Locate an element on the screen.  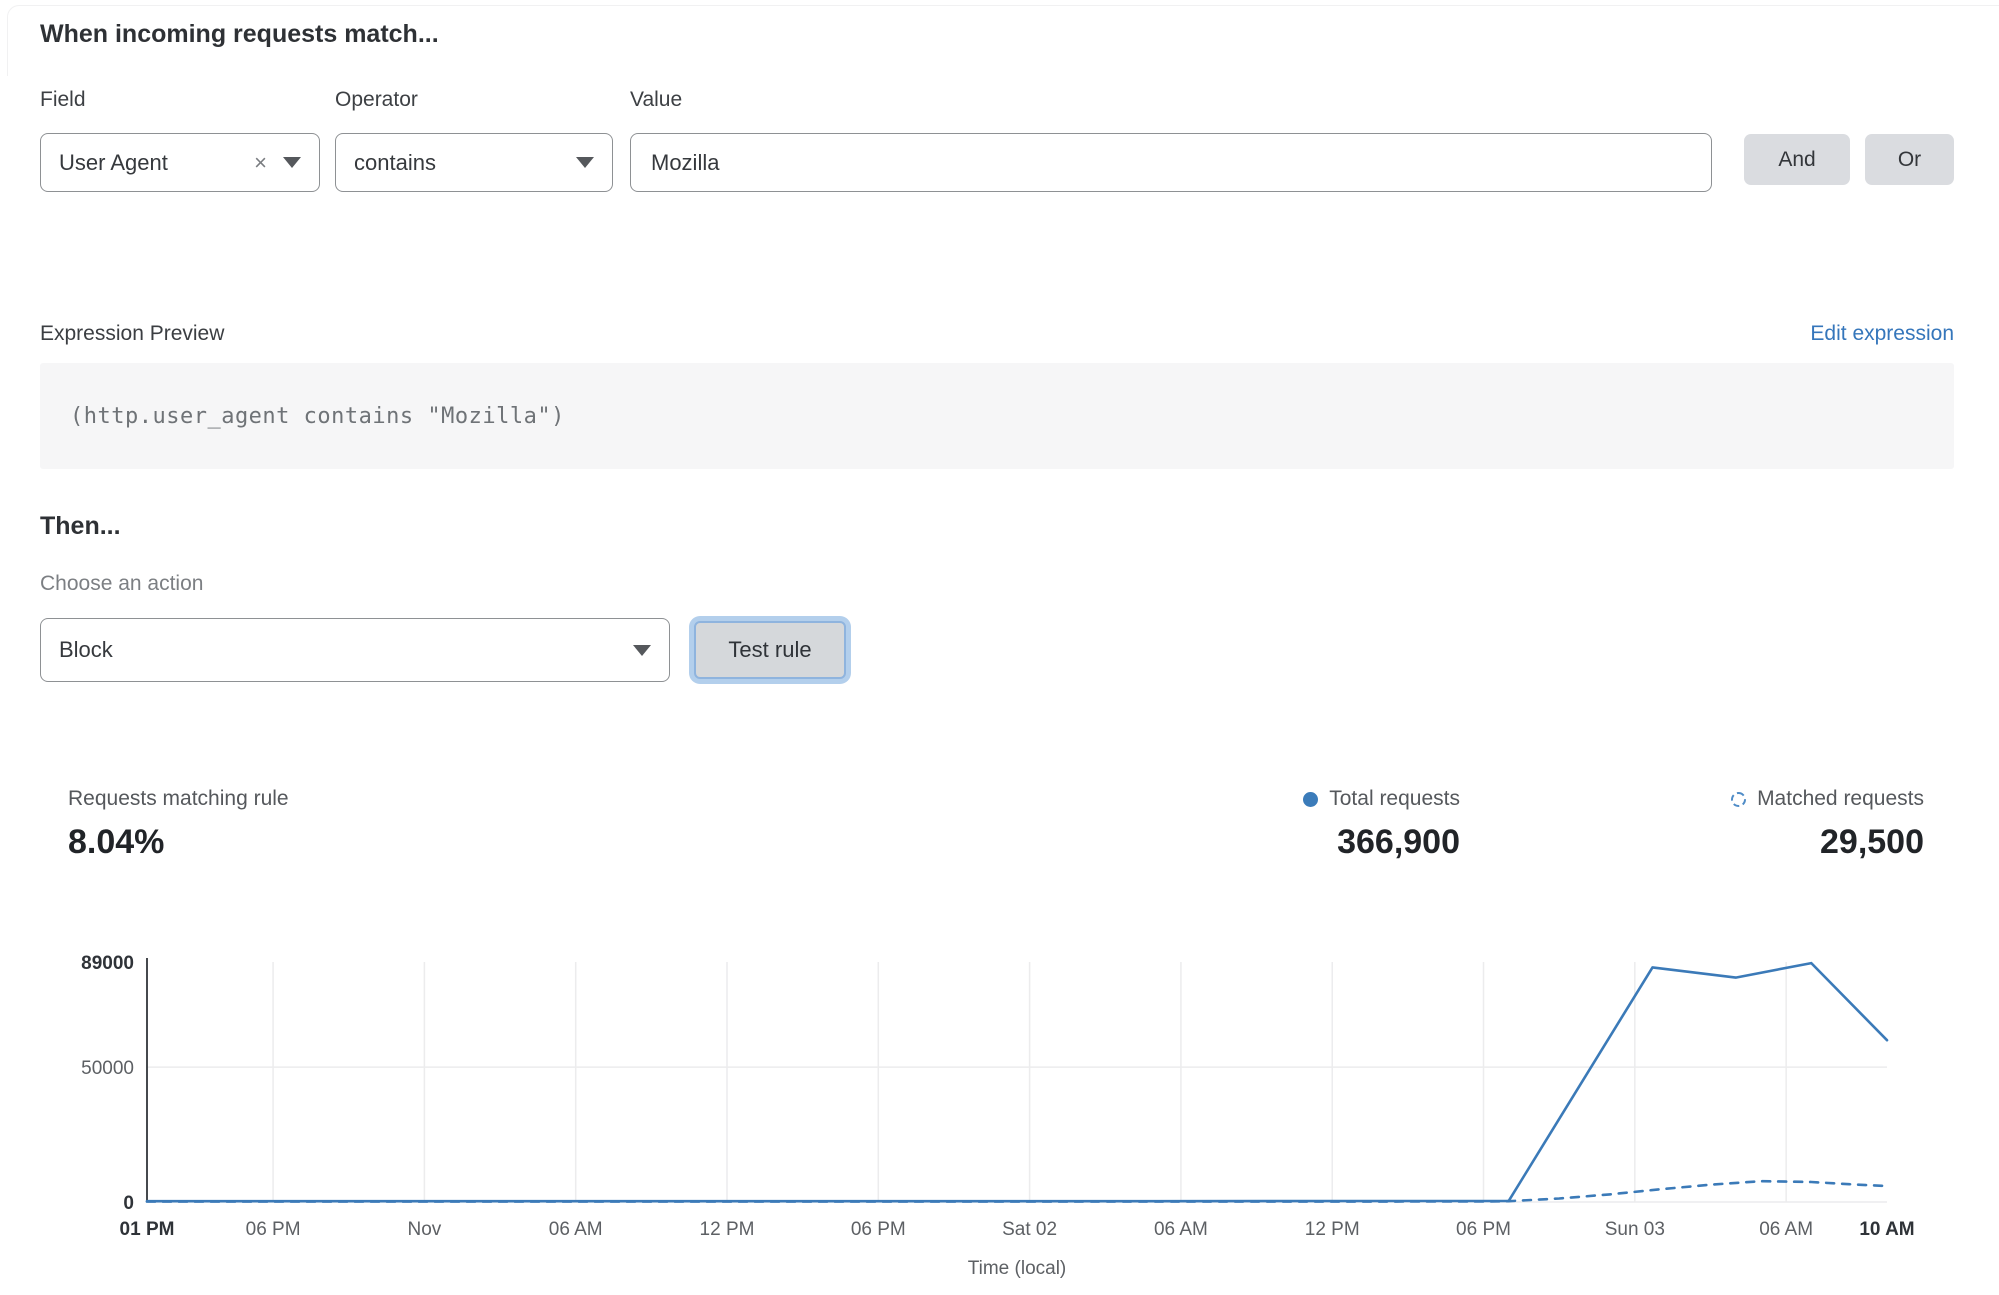
matched-requests-value: 29,500 is located at coordinates (1872, 842).